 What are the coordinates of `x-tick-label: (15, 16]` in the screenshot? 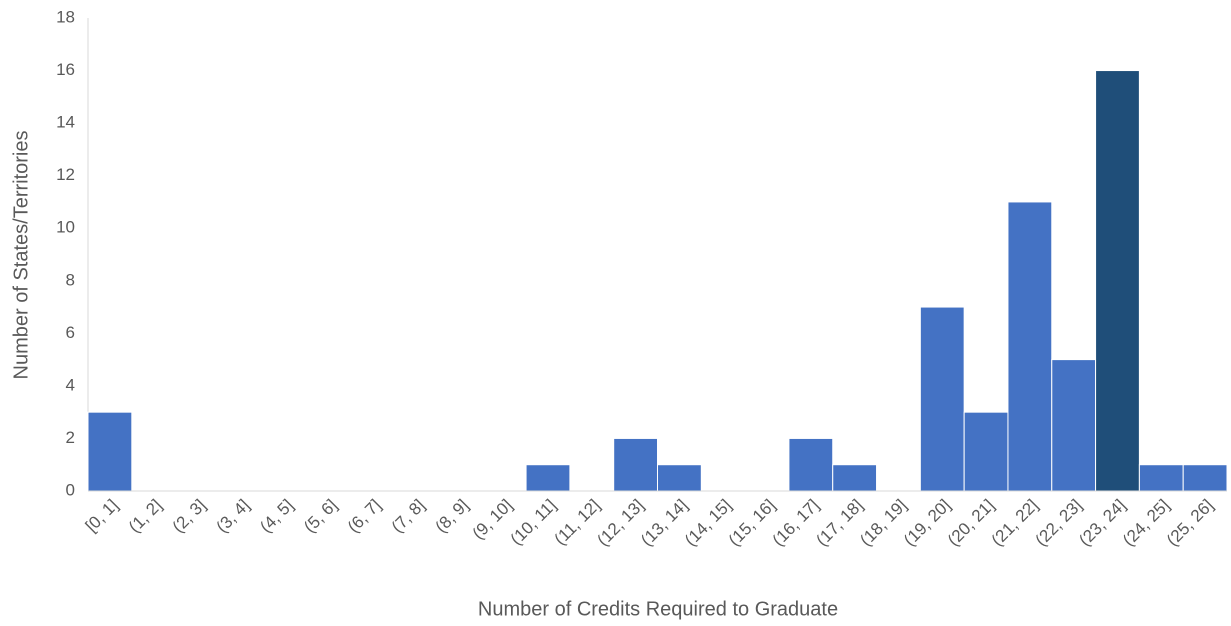 It's located at (752, 523).